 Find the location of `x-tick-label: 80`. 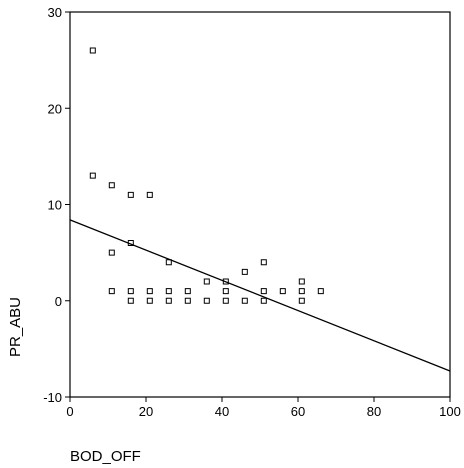

x-tick-label: 80 is located at coordinates (374, 411).